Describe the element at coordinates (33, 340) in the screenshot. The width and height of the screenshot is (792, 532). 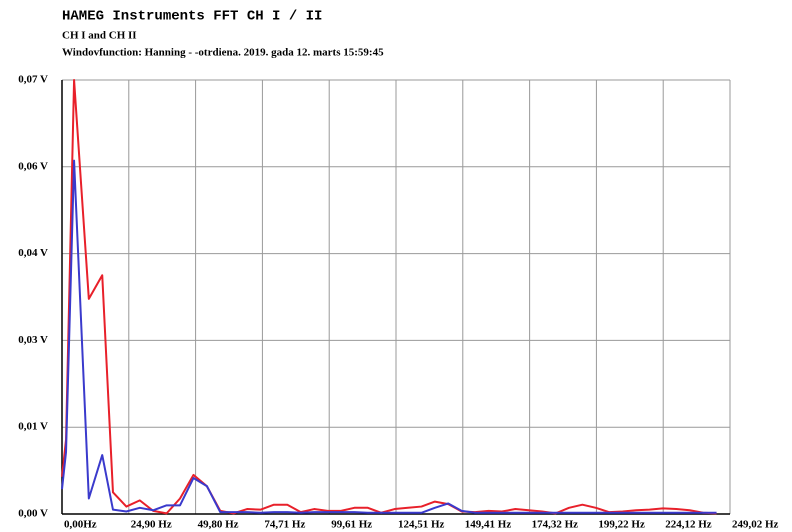
I see `y-tick-label: 0,03 V` at that location.